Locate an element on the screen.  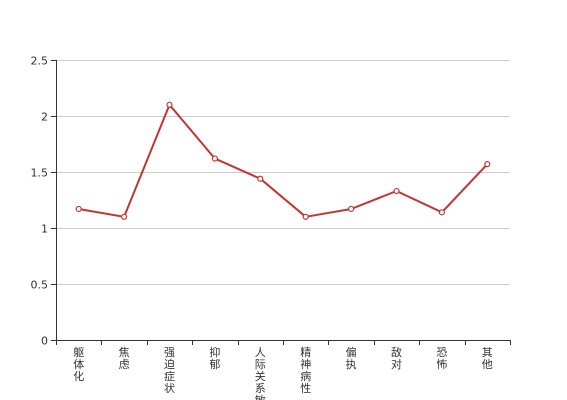
y-tick-label: 0 is located at coordinates (44, 341).